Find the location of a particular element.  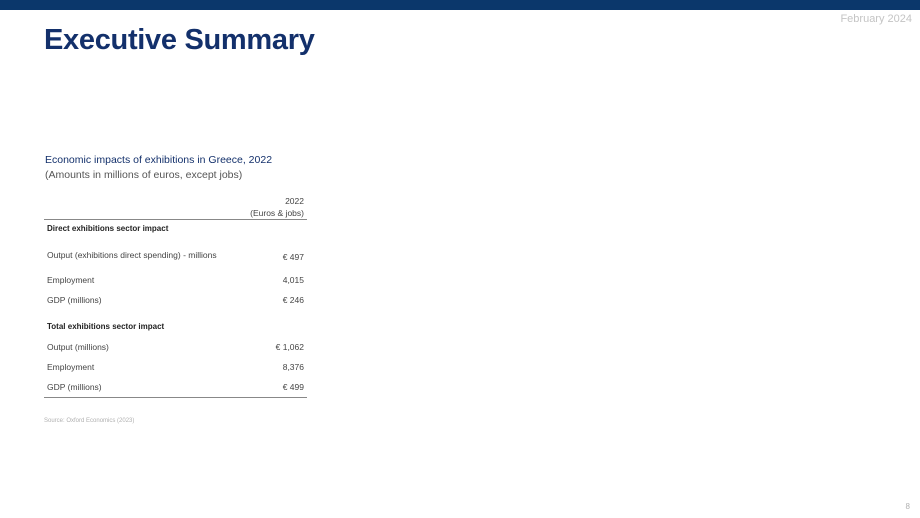

header-rule is located at coordinates (175, 219).